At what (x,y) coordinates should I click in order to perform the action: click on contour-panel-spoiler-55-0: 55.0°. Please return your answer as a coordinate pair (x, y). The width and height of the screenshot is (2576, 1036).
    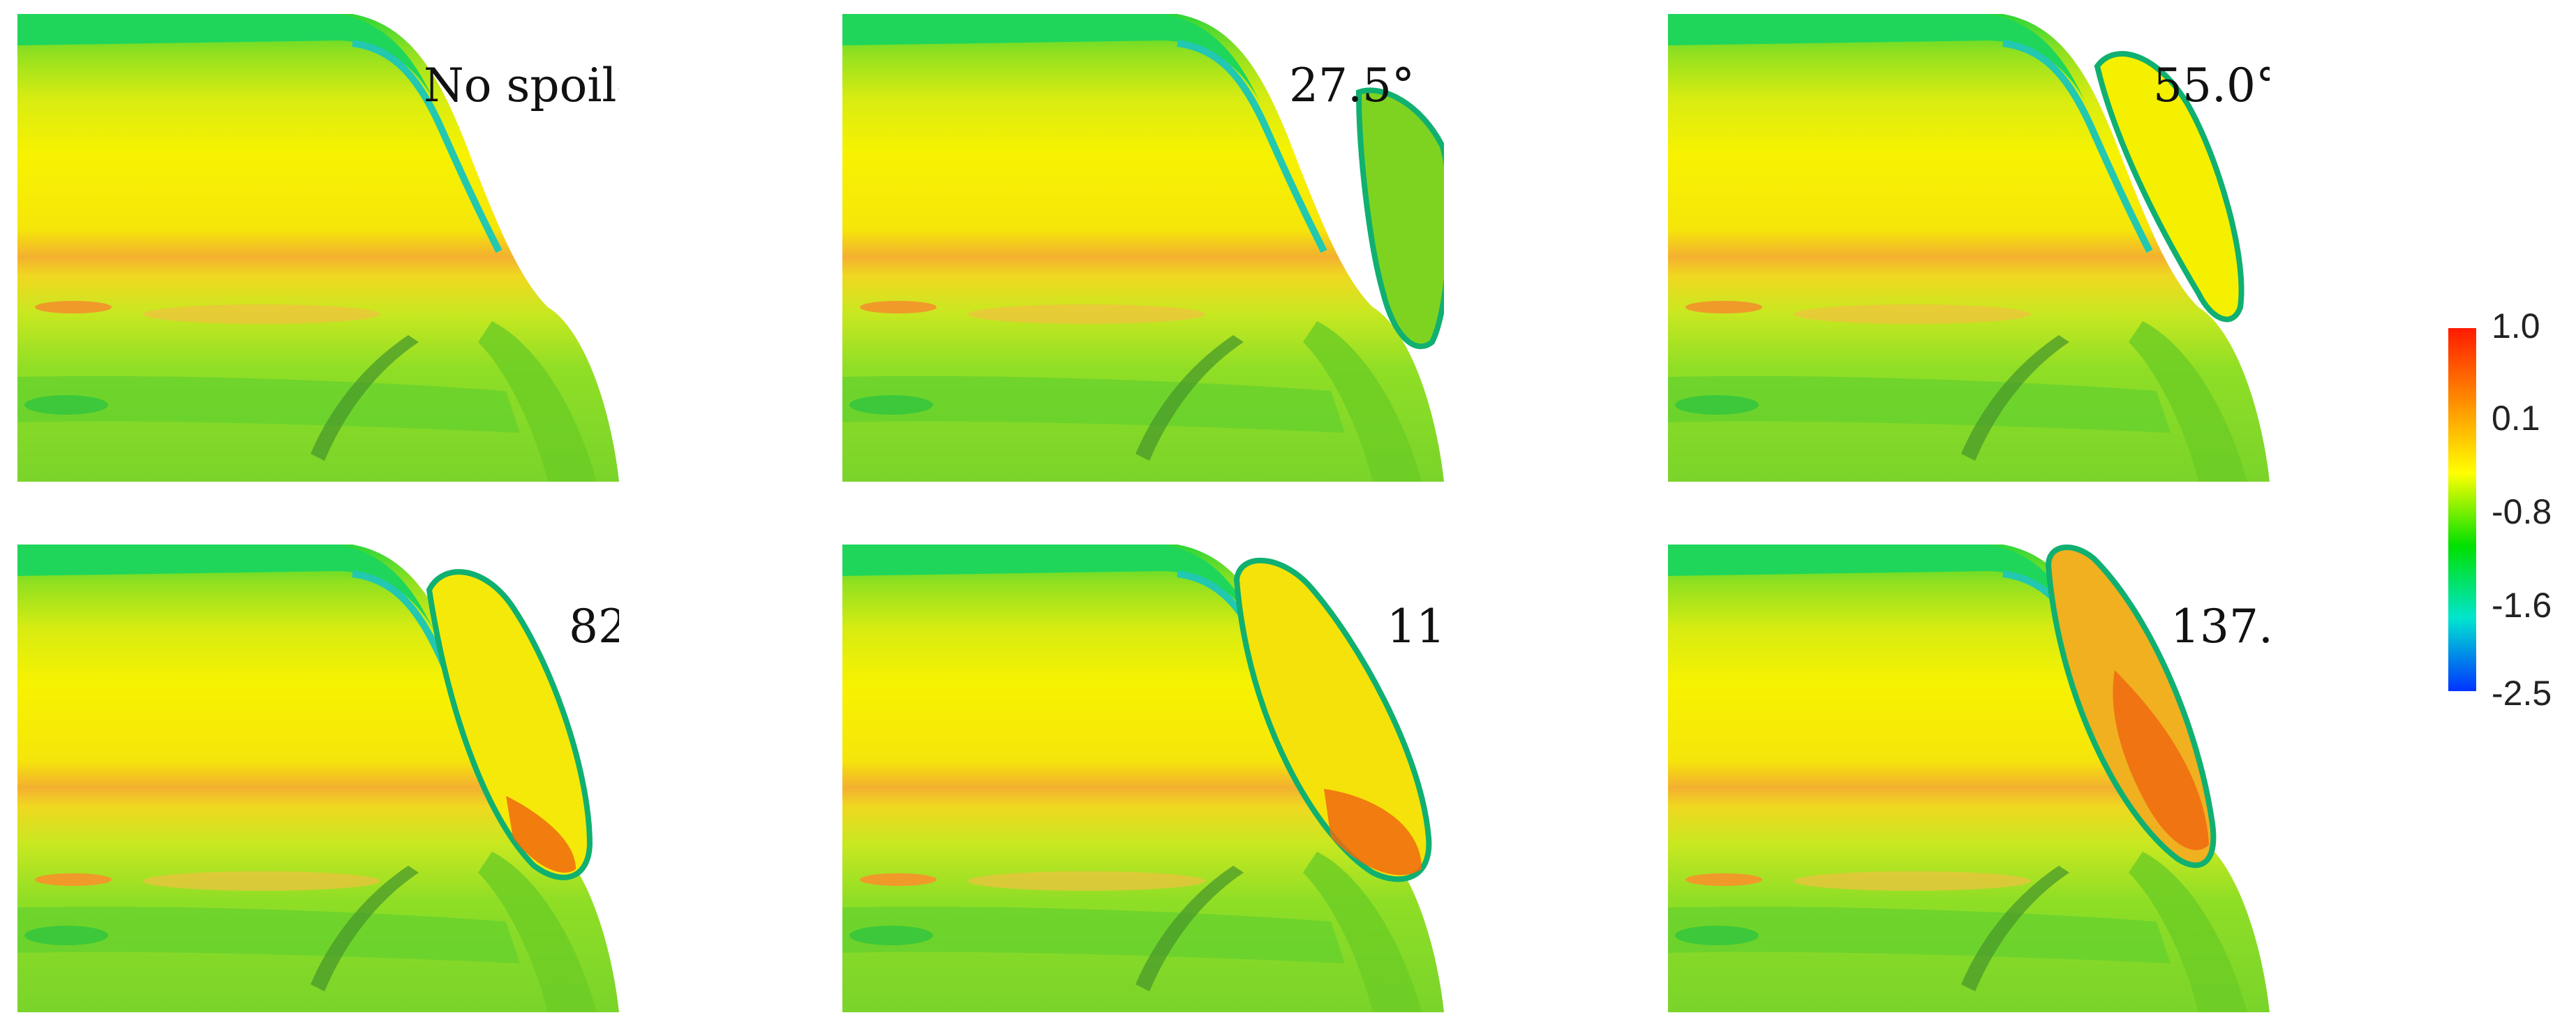
    Looking at the image, I should click on (1969, 248).